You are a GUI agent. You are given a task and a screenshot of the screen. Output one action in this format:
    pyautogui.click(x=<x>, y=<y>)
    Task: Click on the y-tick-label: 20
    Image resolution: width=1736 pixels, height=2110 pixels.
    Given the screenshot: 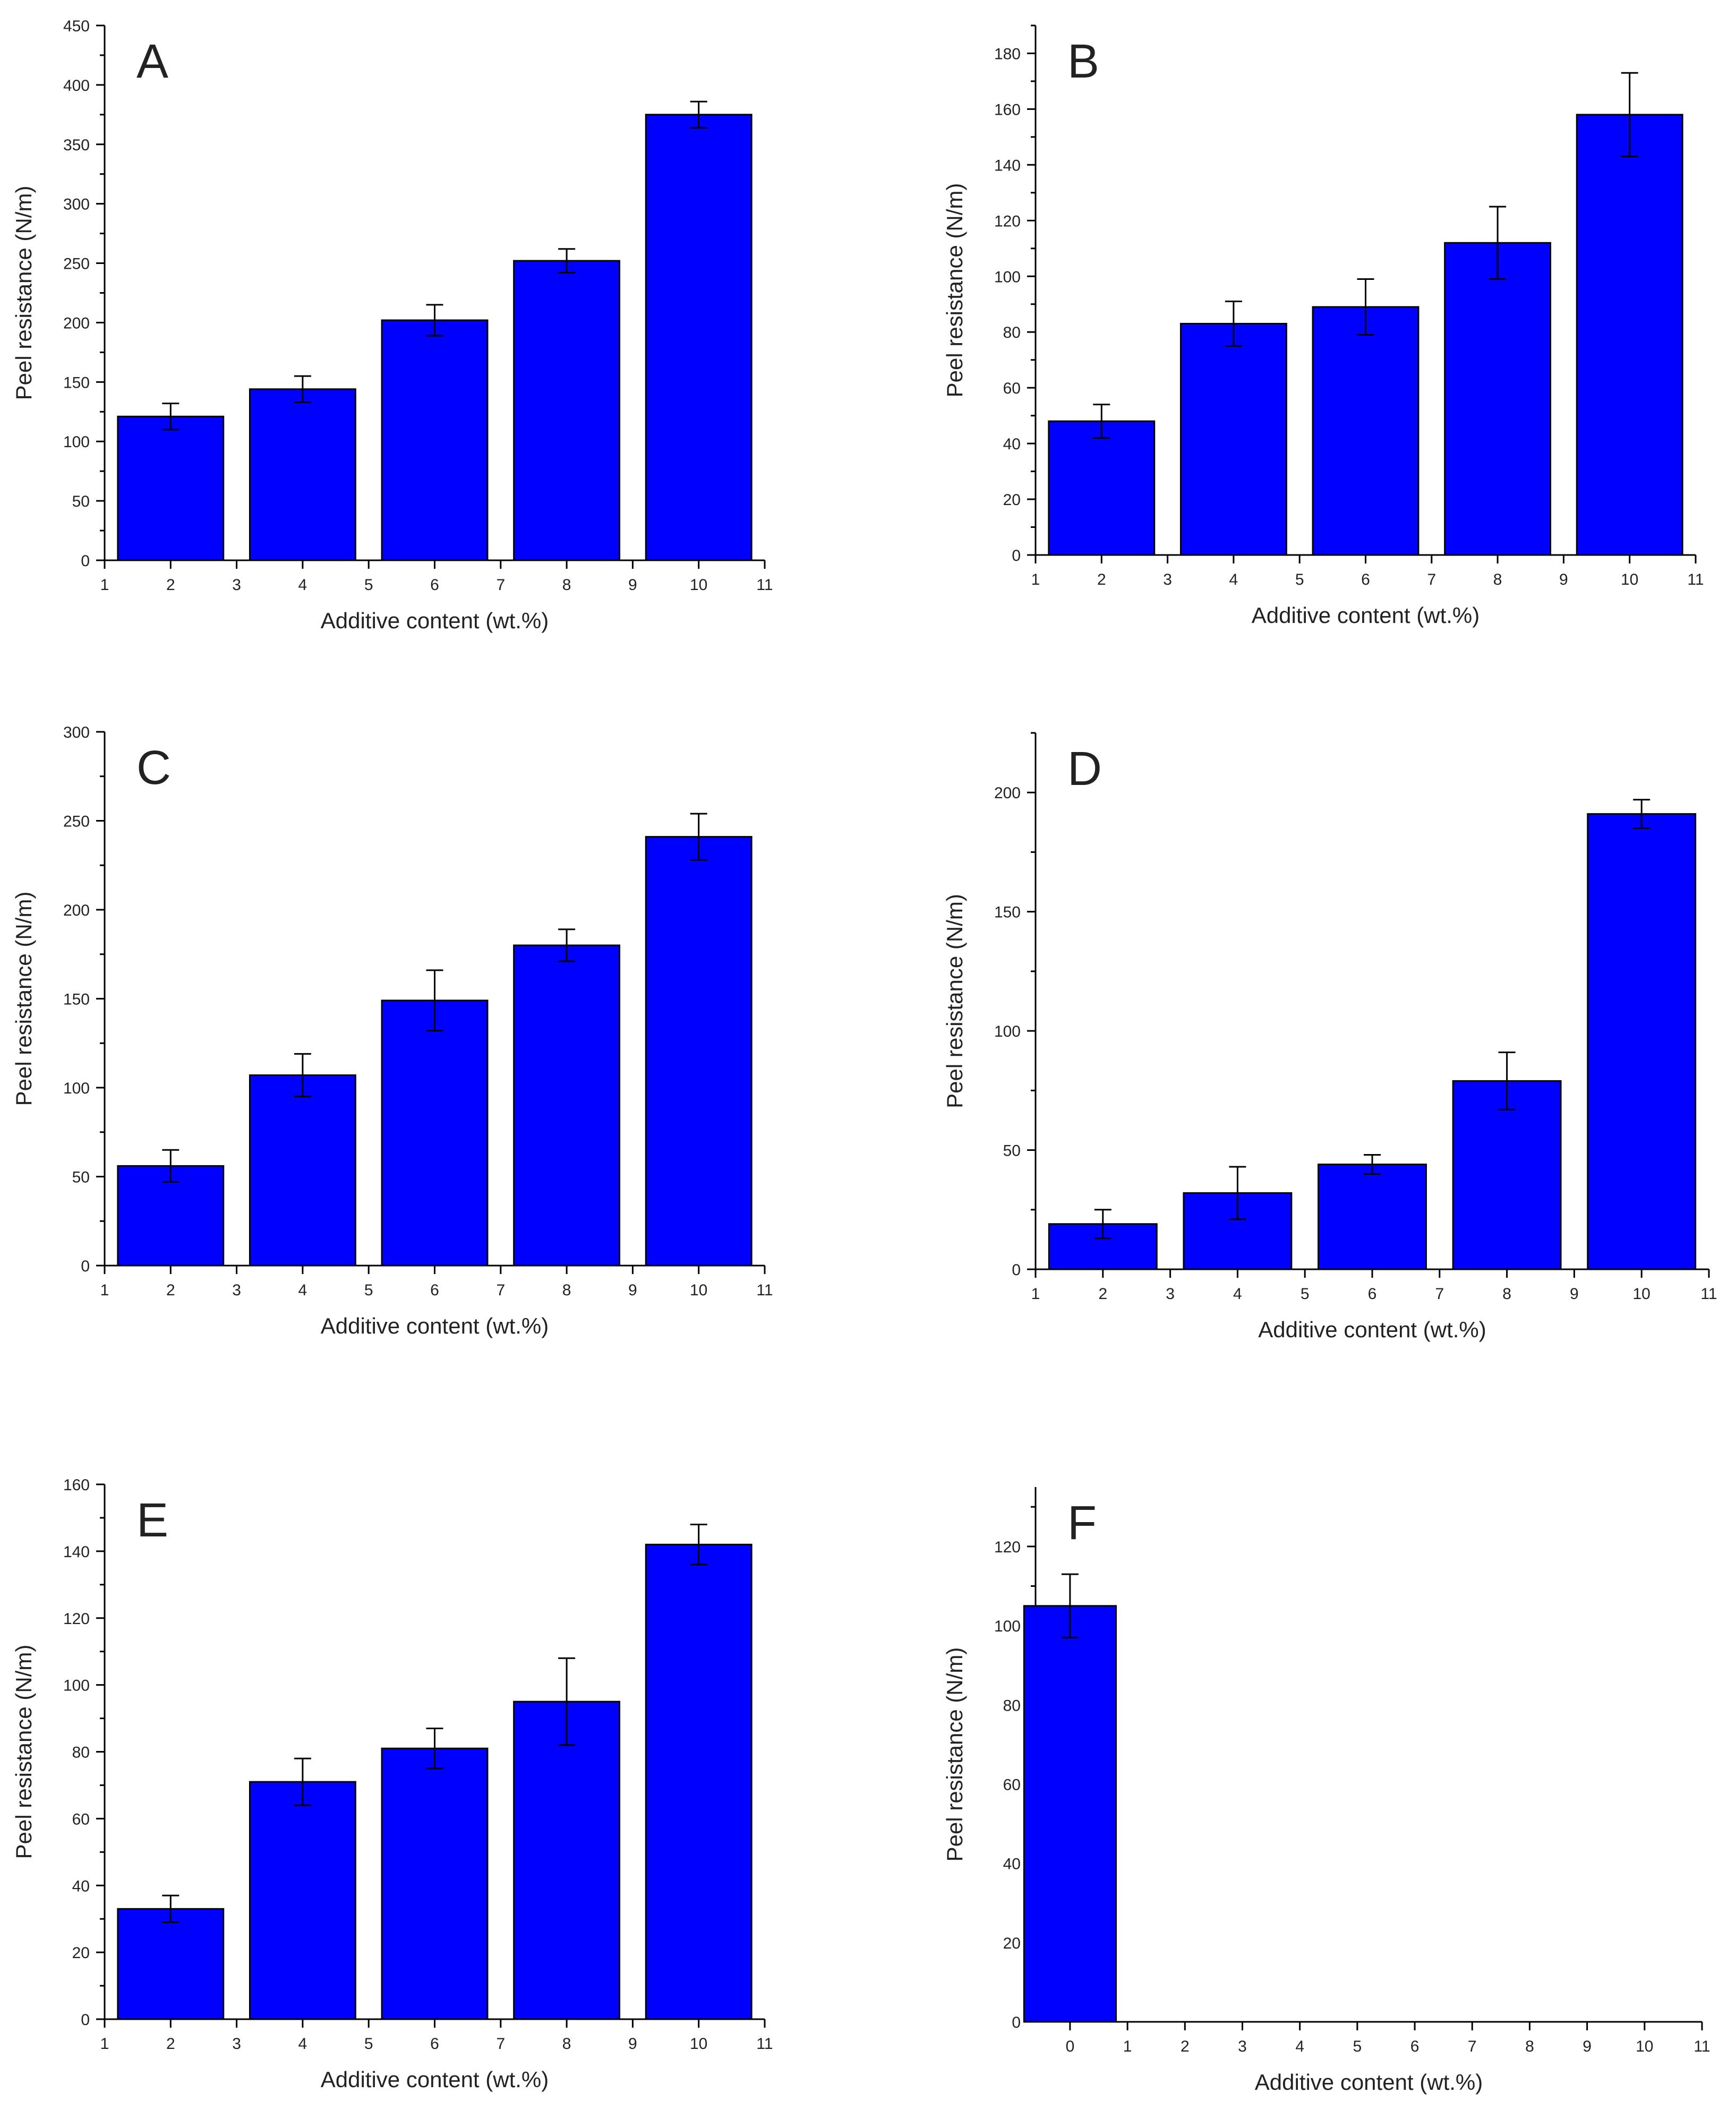 What is the action you would take?
    pyautogui.click(x=1012, y=1943)
    